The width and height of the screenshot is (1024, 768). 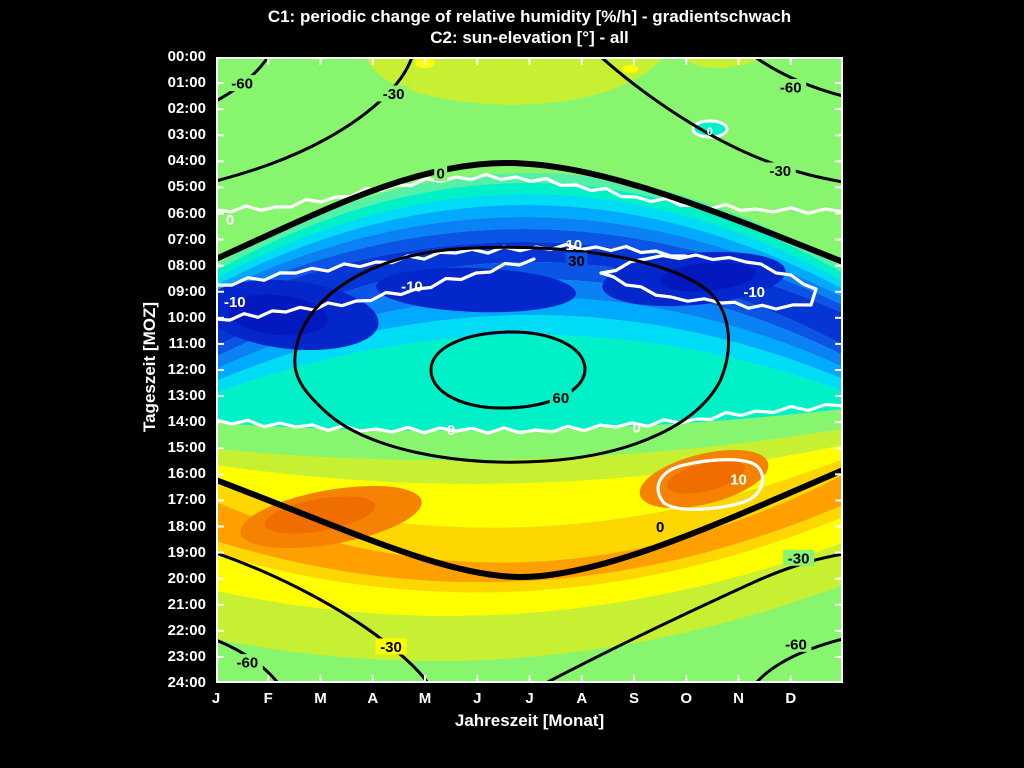 I want to click on c2-plus60-line, so click(x=508, y=370).